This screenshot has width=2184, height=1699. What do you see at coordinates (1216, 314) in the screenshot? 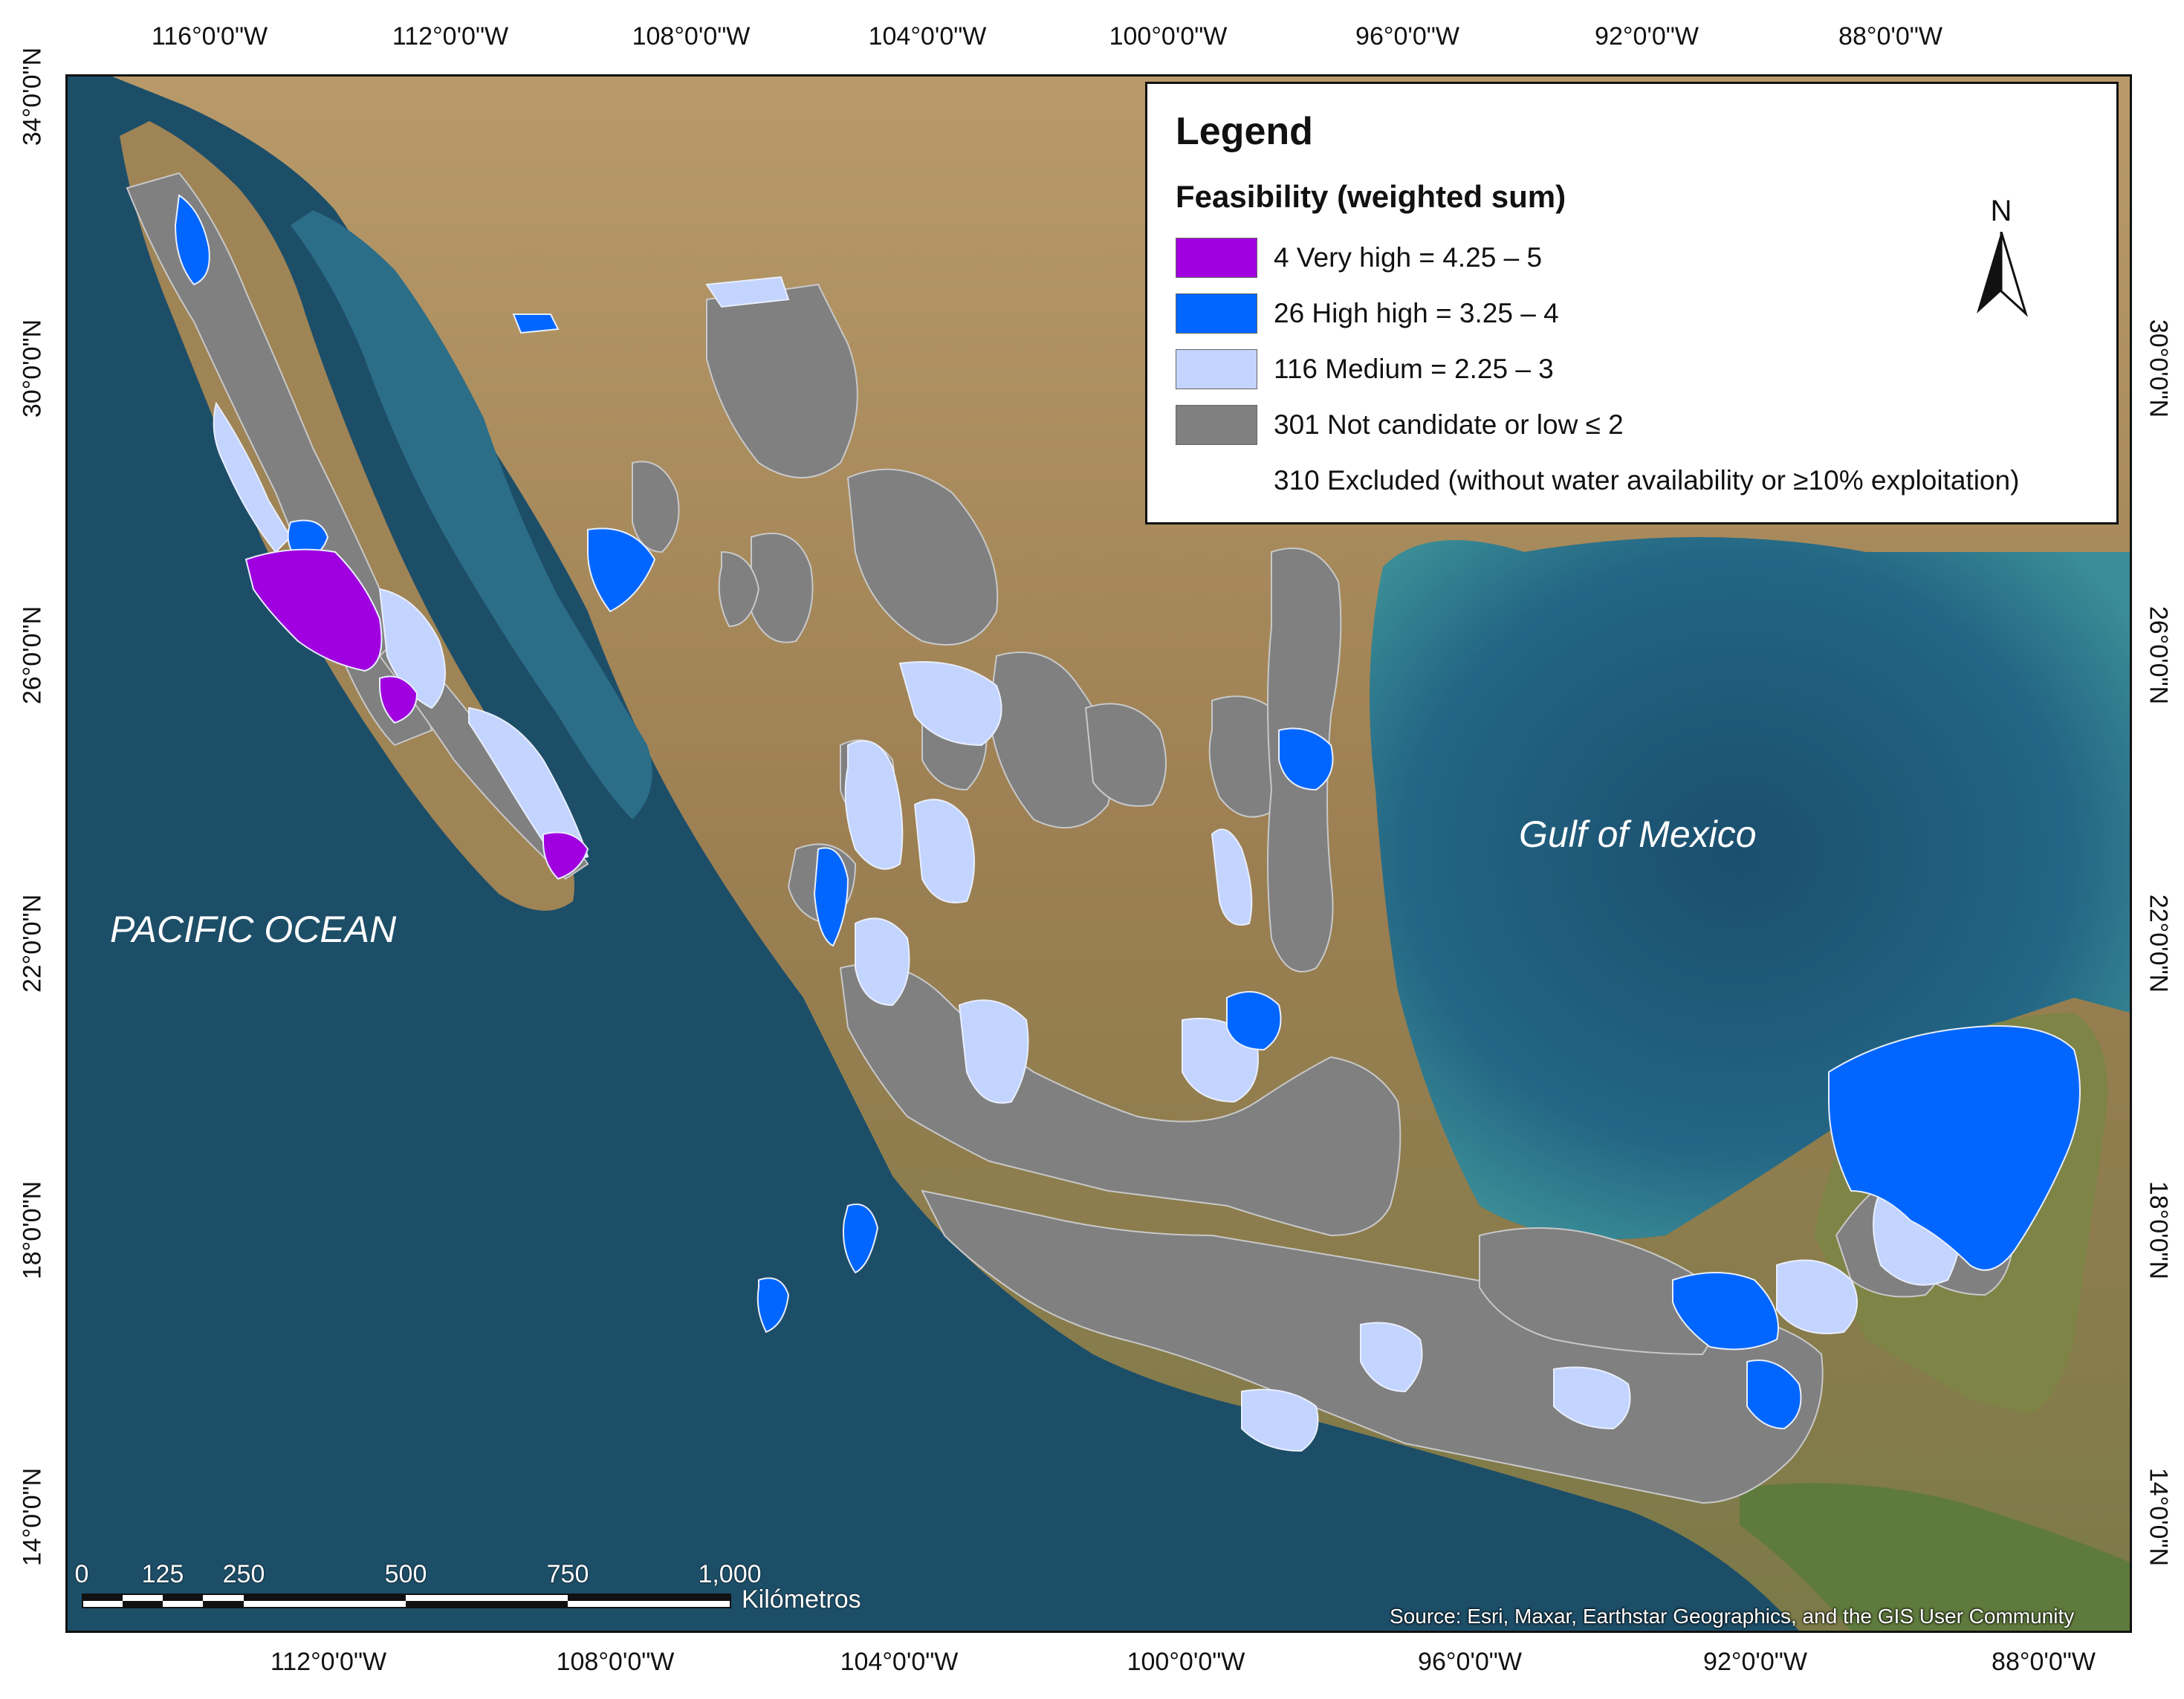
I see `legend-swatch-high` at bounding box center [1216, 314].